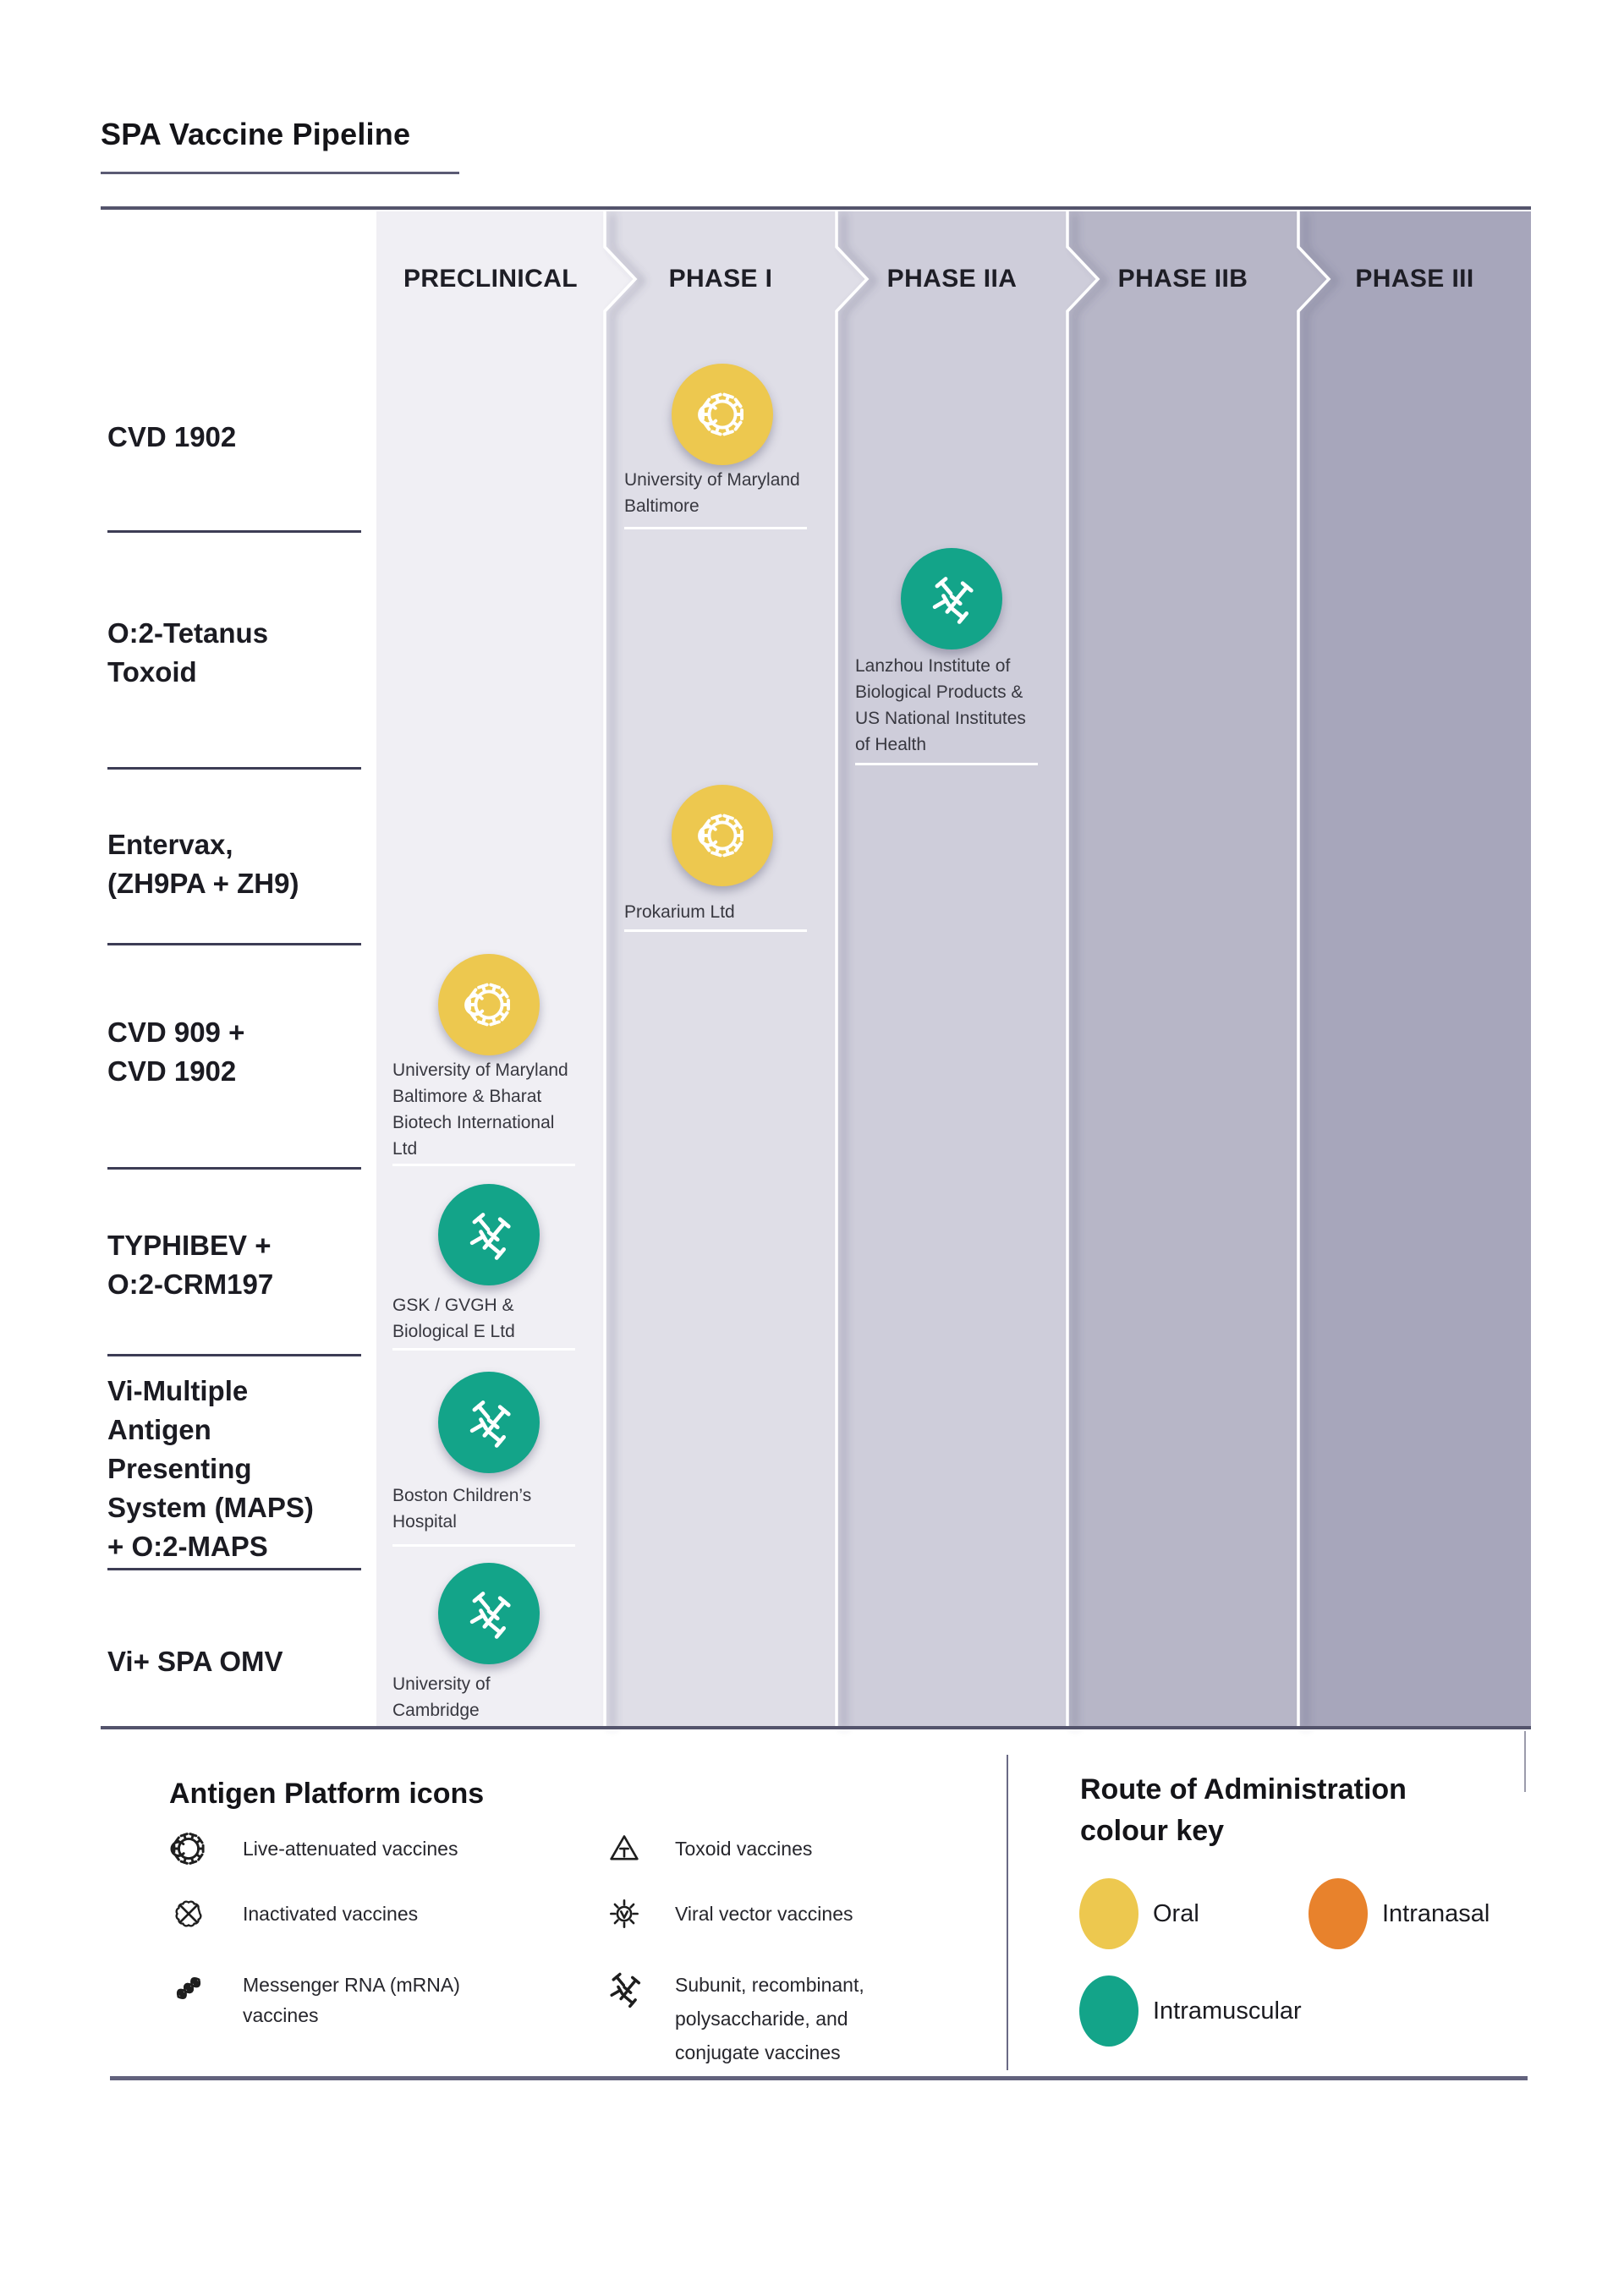 This screenshot has width=1624, height=2296. I want to click on org-label: Prokarium Ltd, so click(680, 912).